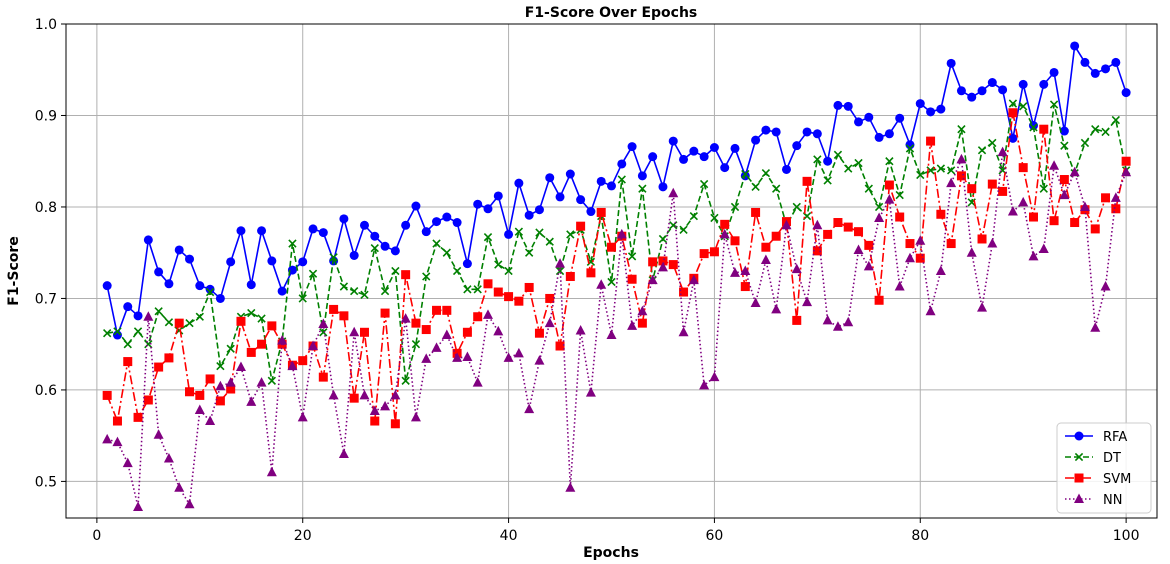 This screenshot has height=564, width=1170. Describe the element at coordinates (715, 536) in the screenshot. I see `x-tick-label: 60` at that location.